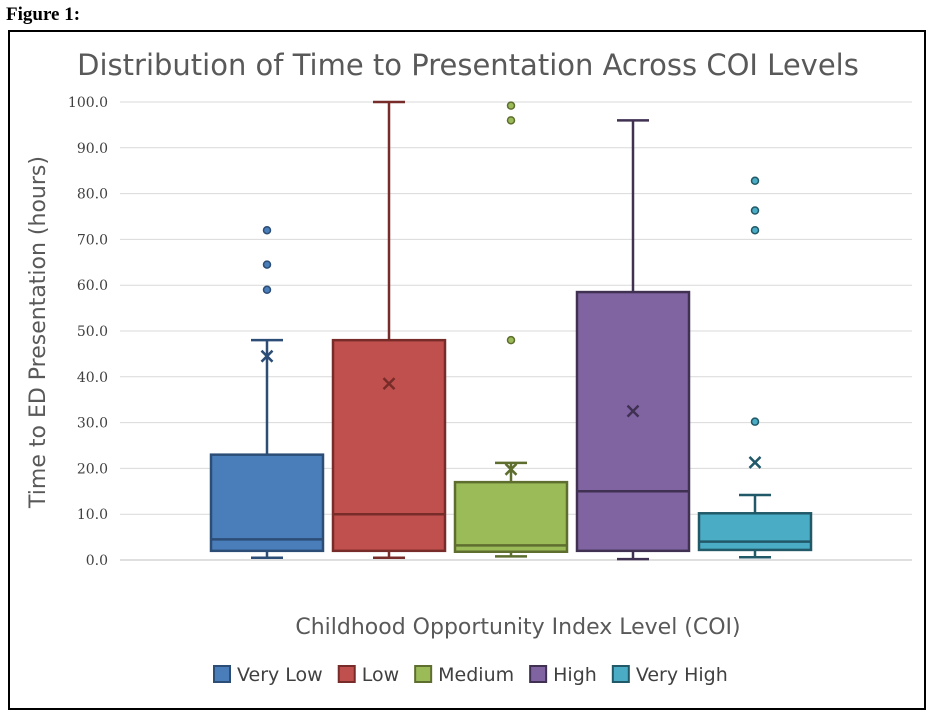 This screenshot has height=720, width=936. What do you see at coordinates (92, 195) in the screenshot?
I see `y-tick-label: 80.0` at bounding box center [92, 195].